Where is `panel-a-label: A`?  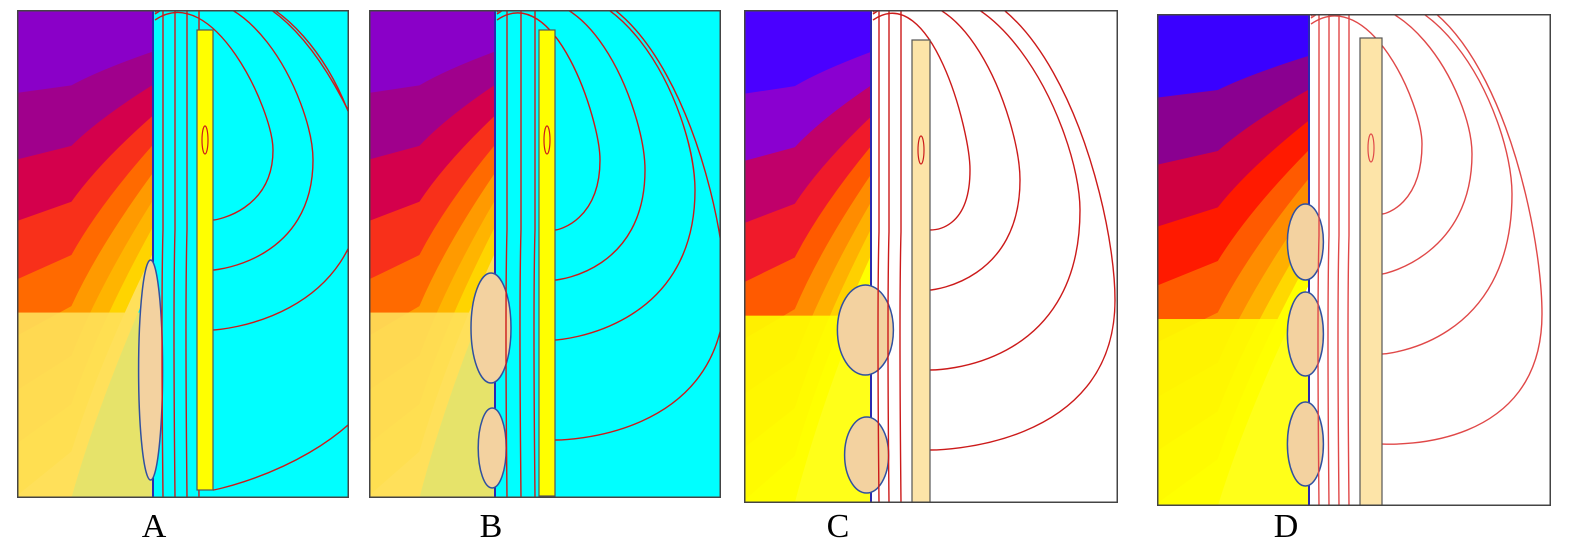
panel-a-label: A is located at coordinates (154, 526).